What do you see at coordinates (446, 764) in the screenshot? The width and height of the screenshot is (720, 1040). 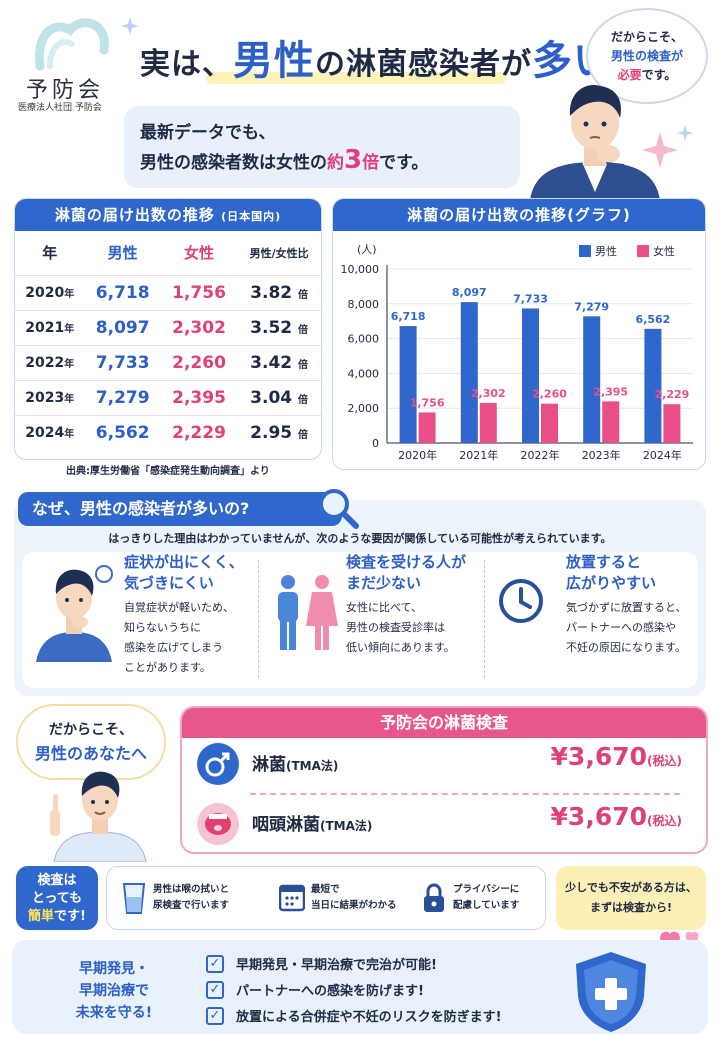 I see `test-item-gonorrhea: 淋菌(TMA法) ¥3,670(税込)` at bounding box center [446, 764].